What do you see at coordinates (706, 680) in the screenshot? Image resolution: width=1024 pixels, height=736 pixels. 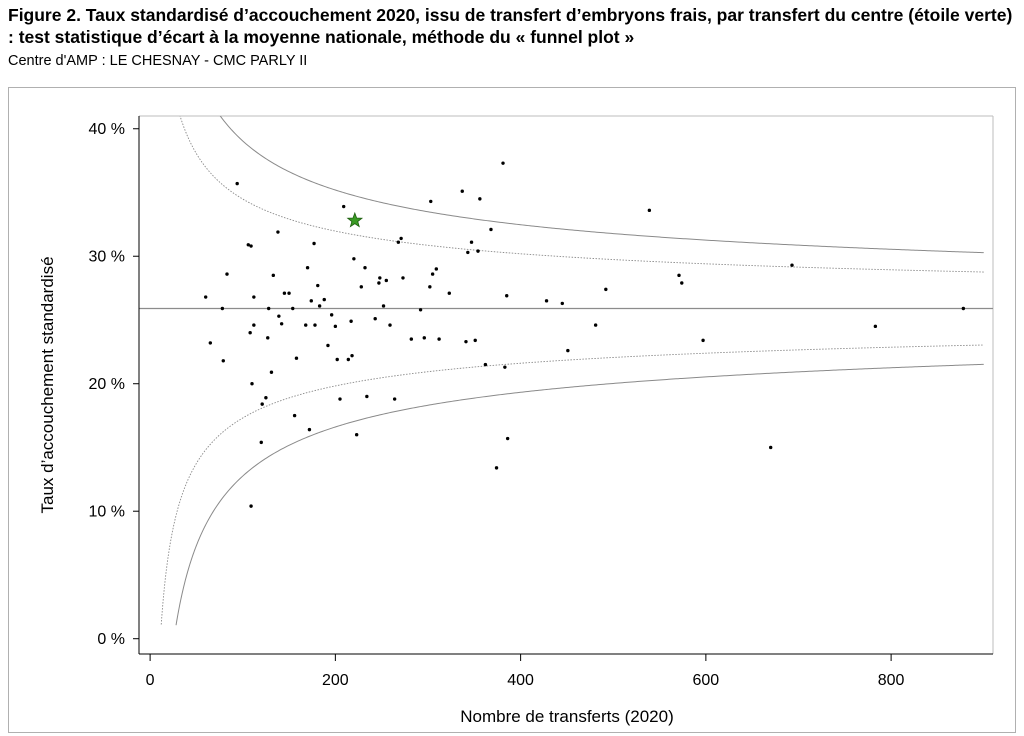 I see `x-tick-label: 600` at bounding box center [706, 680].